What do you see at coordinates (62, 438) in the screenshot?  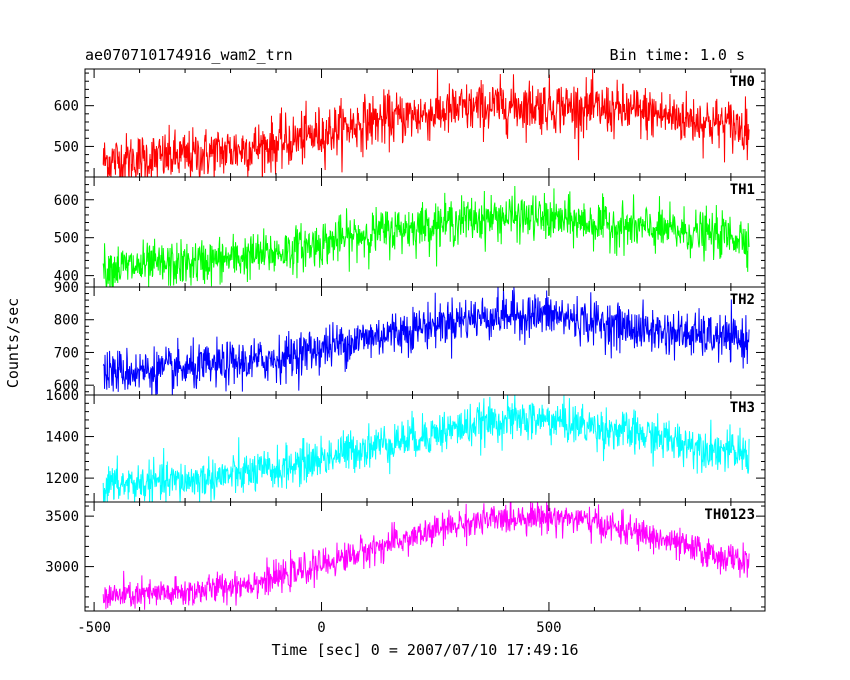 I see `y-tick-label: 1400` at bounding box center [62, 438].